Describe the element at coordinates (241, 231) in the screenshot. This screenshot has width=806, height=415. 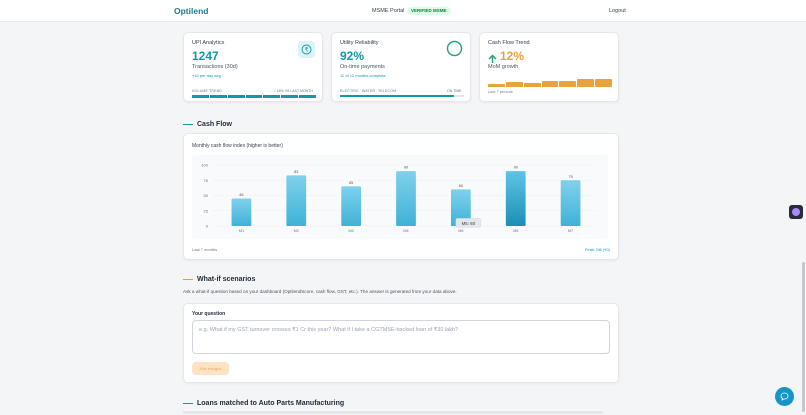
I see `x-tick-label: M1` at that location.